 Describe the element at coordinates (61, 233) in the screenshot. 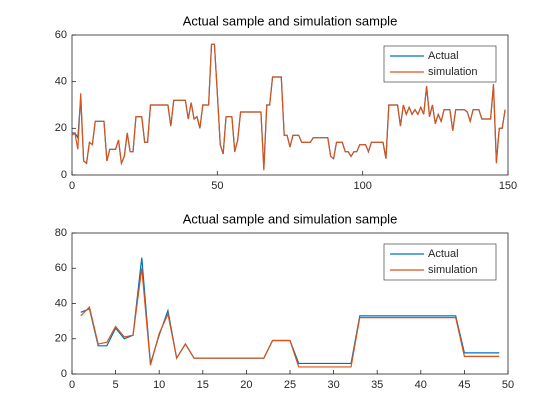

I see `y-tick-label: 80` at that location.